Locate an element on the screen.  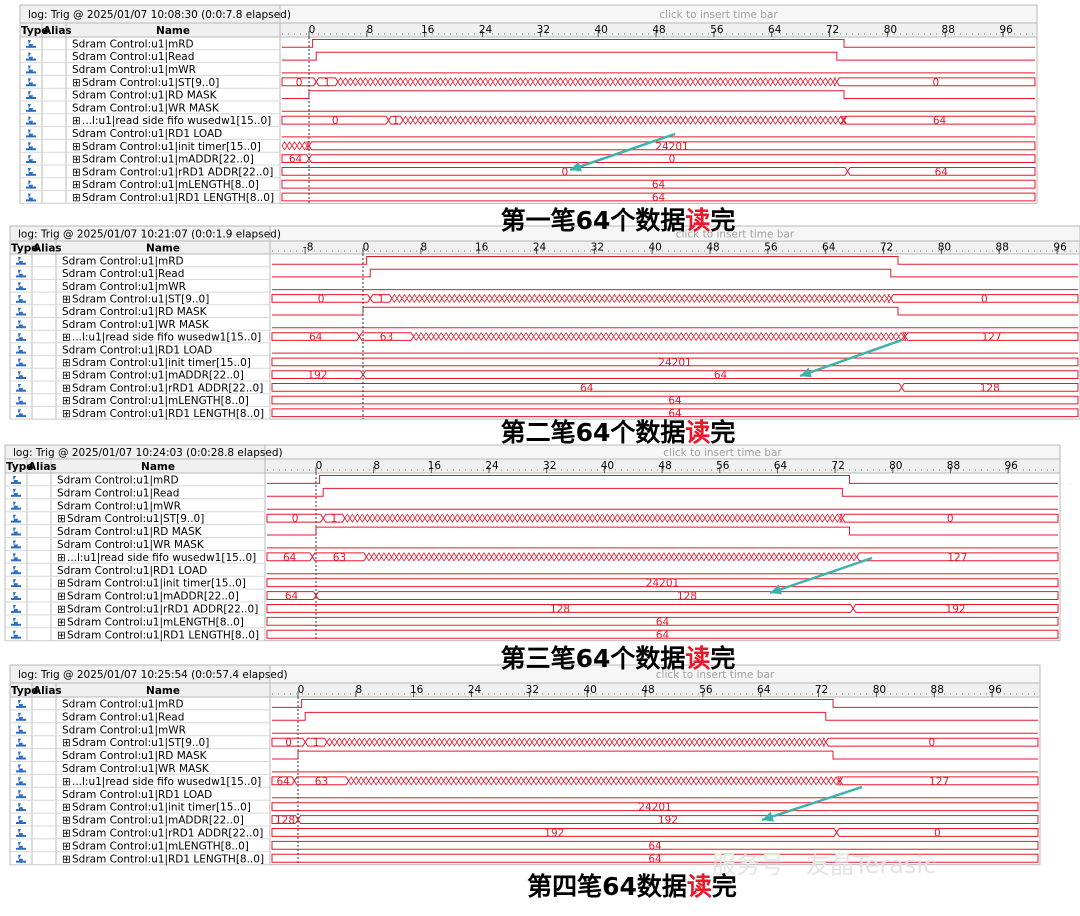
watermark-text: 友晶Terasic is located at coordinates (871, 865).